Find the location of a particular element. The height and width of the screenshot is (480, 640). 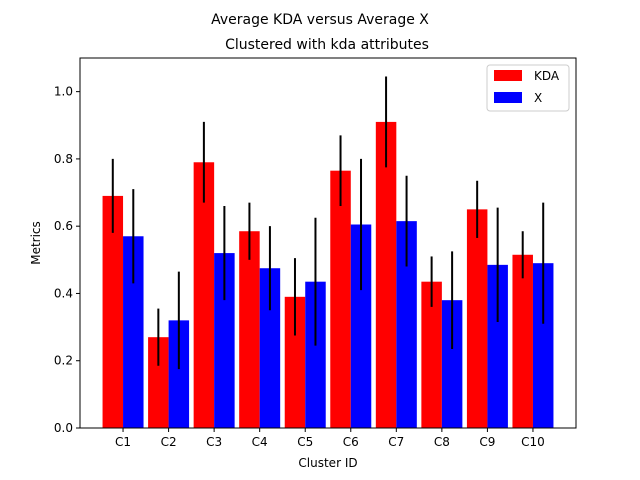

y-axis-label: Metrics is located at coordinates (36, 243).